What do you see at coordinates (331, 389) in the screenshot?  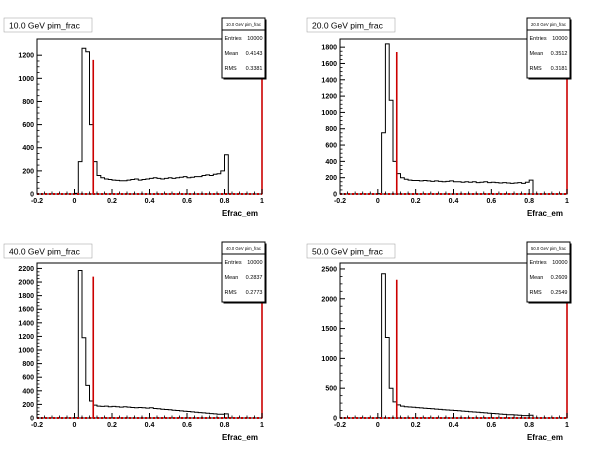 I see `y-tick-label: 500` at bounding box center [331, 389].